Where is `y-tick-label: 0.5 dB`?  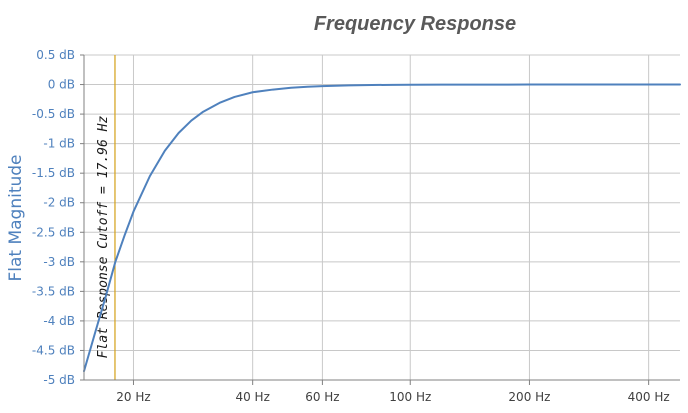 y-tick-label: 0.5 dB is located at coordinates (55, 55).